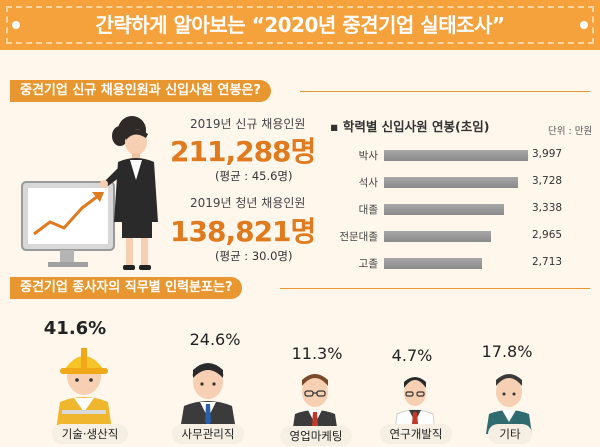 This screenshot has width=600, height=447. What do you see at coordinates (412, 355) in the screenshot?
I see `job-pct-research: 4.7%` at bounding box center [412, 355].